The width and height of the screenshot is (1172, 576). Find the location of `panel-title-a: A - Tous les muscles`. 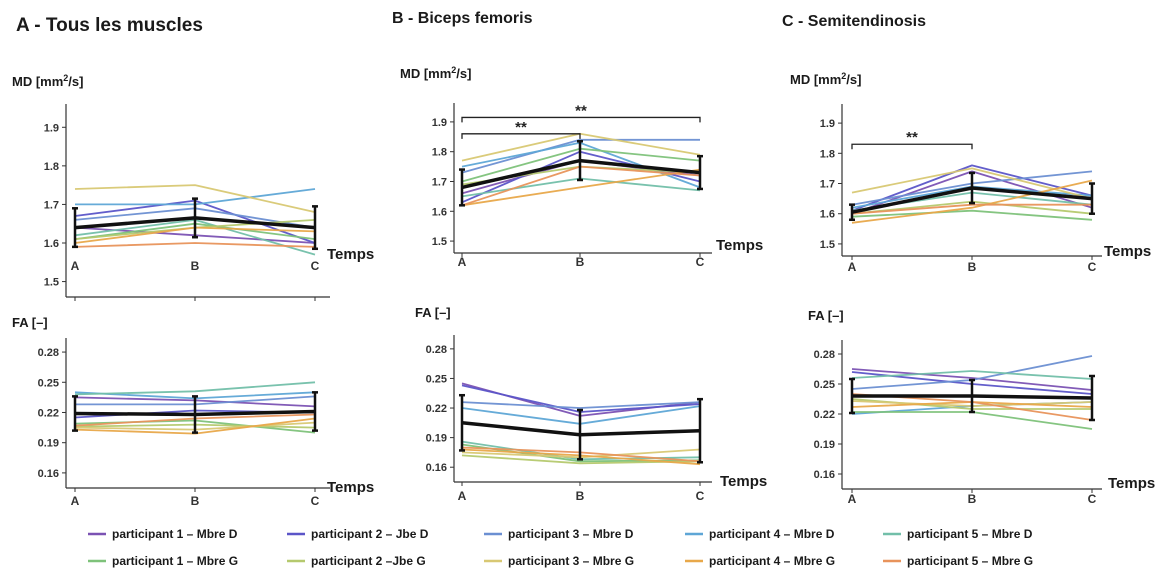

panel-title-a: A - Tous les muscles is located at coordinates (109, 25).